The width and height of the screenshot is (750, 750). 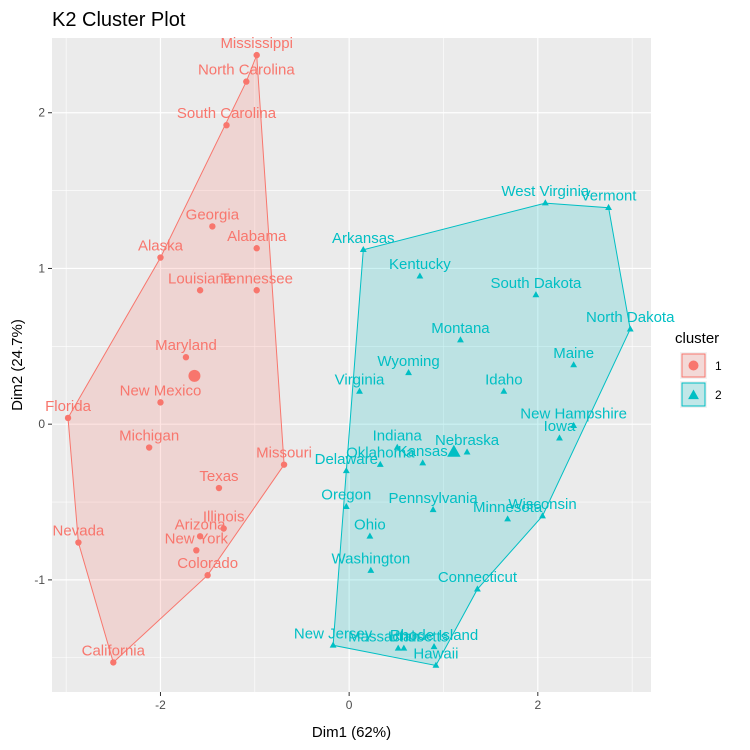 What do you see at coordinates (630, 317) in the screenshot?
I see `point-label: North Dakota` at bounding box center [630, 317].